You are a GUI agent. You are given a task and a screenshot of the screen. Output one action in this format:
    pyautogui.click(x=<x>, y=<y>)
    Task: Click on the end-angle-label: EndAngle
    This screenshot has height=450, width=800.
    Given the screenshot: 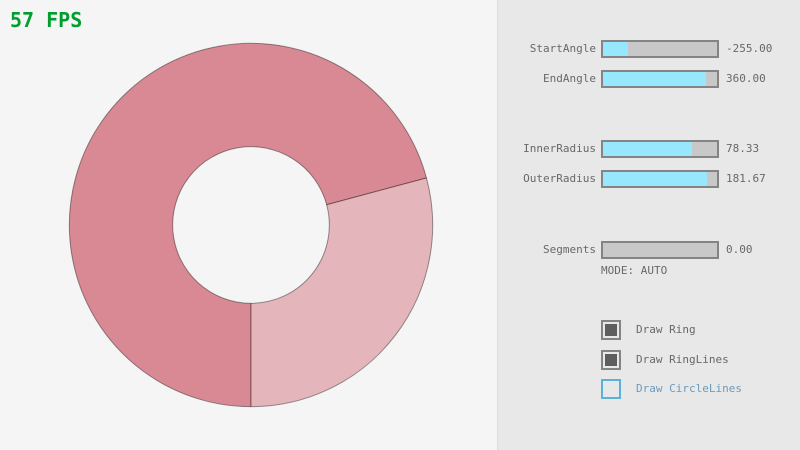 What is the action you would take?
    pyautogui.click(x=569, y=78)
    